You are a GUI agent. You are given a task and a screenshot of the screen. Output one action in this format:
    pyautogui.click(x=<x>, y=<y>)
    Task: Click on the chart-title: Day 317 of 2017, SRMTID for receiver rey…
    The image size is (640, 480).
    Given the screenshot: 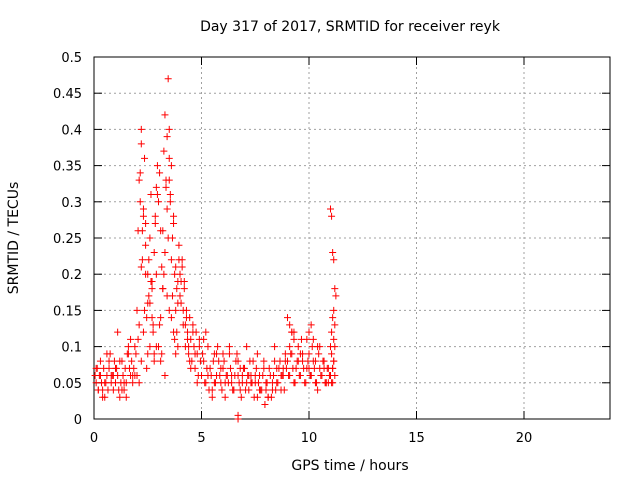 What is the action you would take?
    pyautogui.click(x=350, y=27)
    